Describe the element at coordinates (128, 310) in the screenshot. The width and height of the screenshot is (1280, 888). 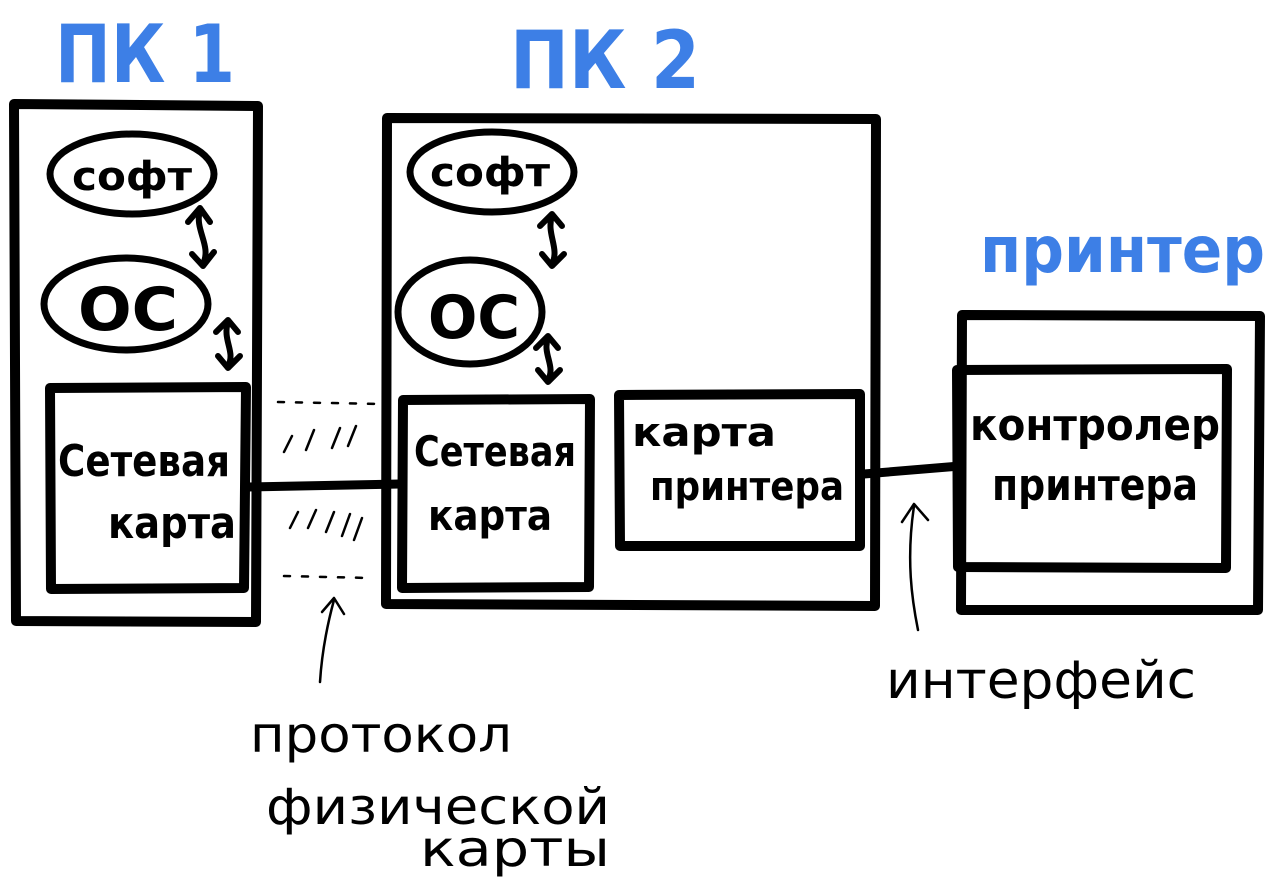
I see `pc1-os-label: ОС` at that location.